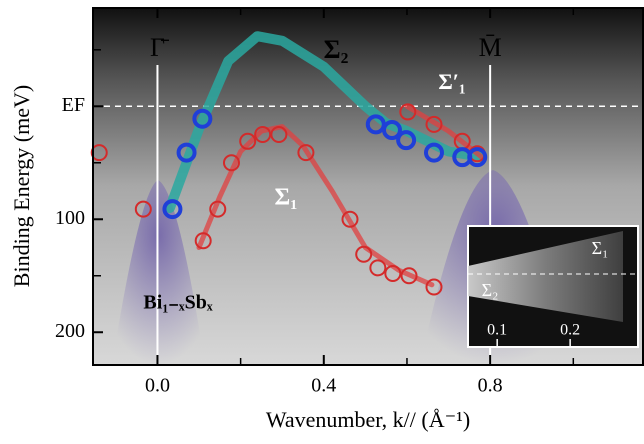 Image resolution: width=644 pixels, height=444 pixels. I want to click on inset-spectrum, so click(545, 276).